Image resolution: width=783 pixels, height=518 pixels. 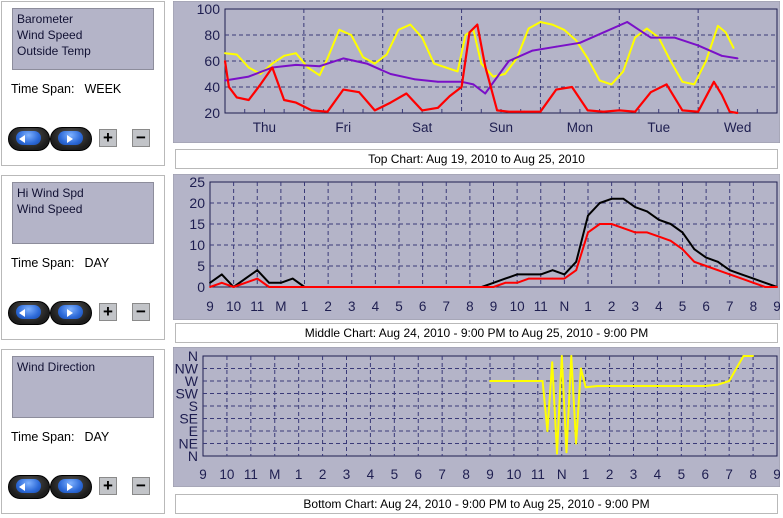 What do you see at coordinates (422, 127) in the screenshot?
I see `x-tick-label: Sat` at bounding box center [422, 127].